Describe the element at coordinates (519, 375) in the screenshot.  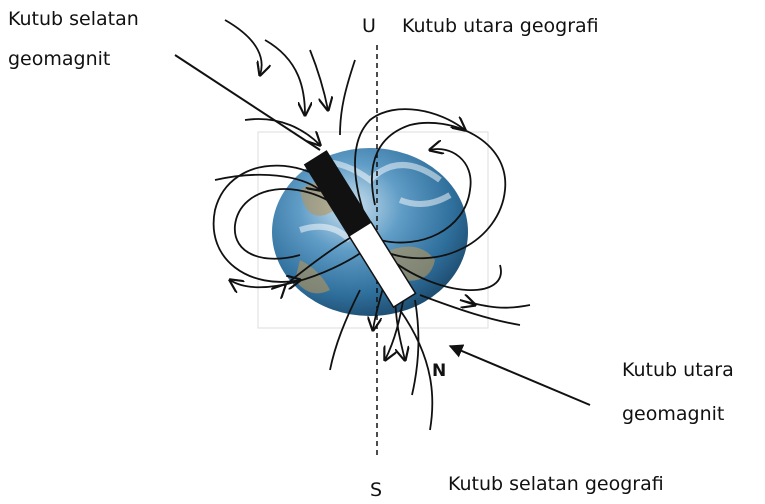
I see `pointer-arrow` at that location.